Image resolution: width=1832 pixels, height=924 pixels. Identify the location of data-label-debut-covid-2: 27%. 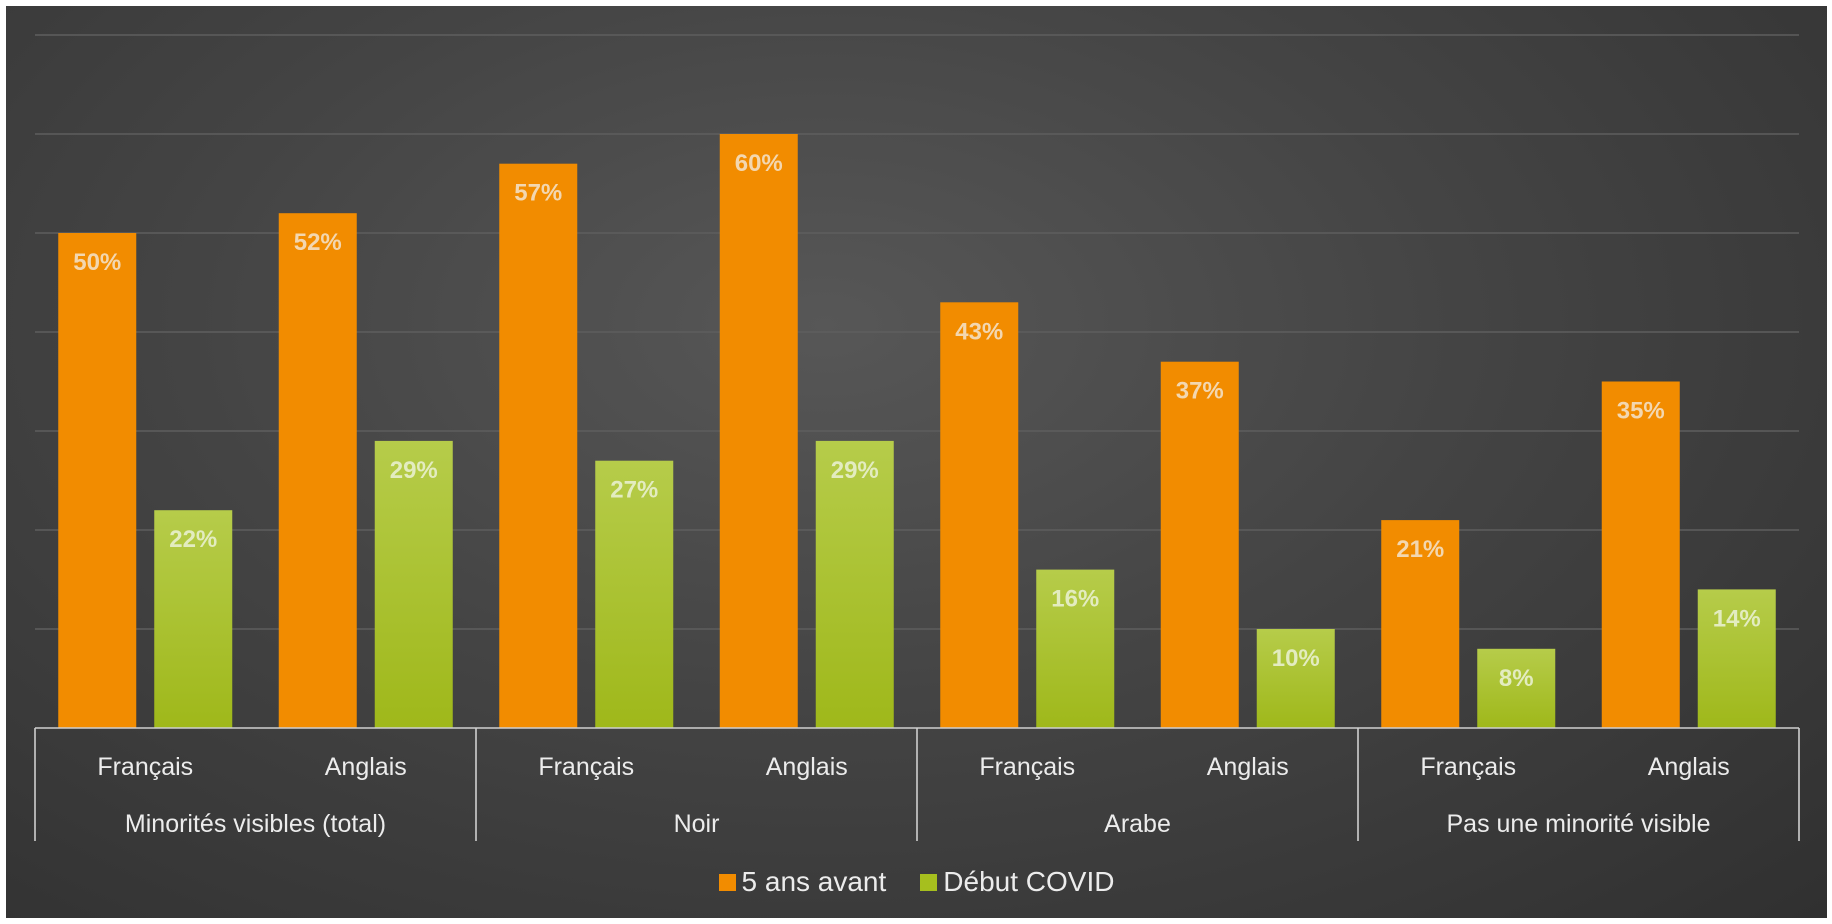
(634, 490).